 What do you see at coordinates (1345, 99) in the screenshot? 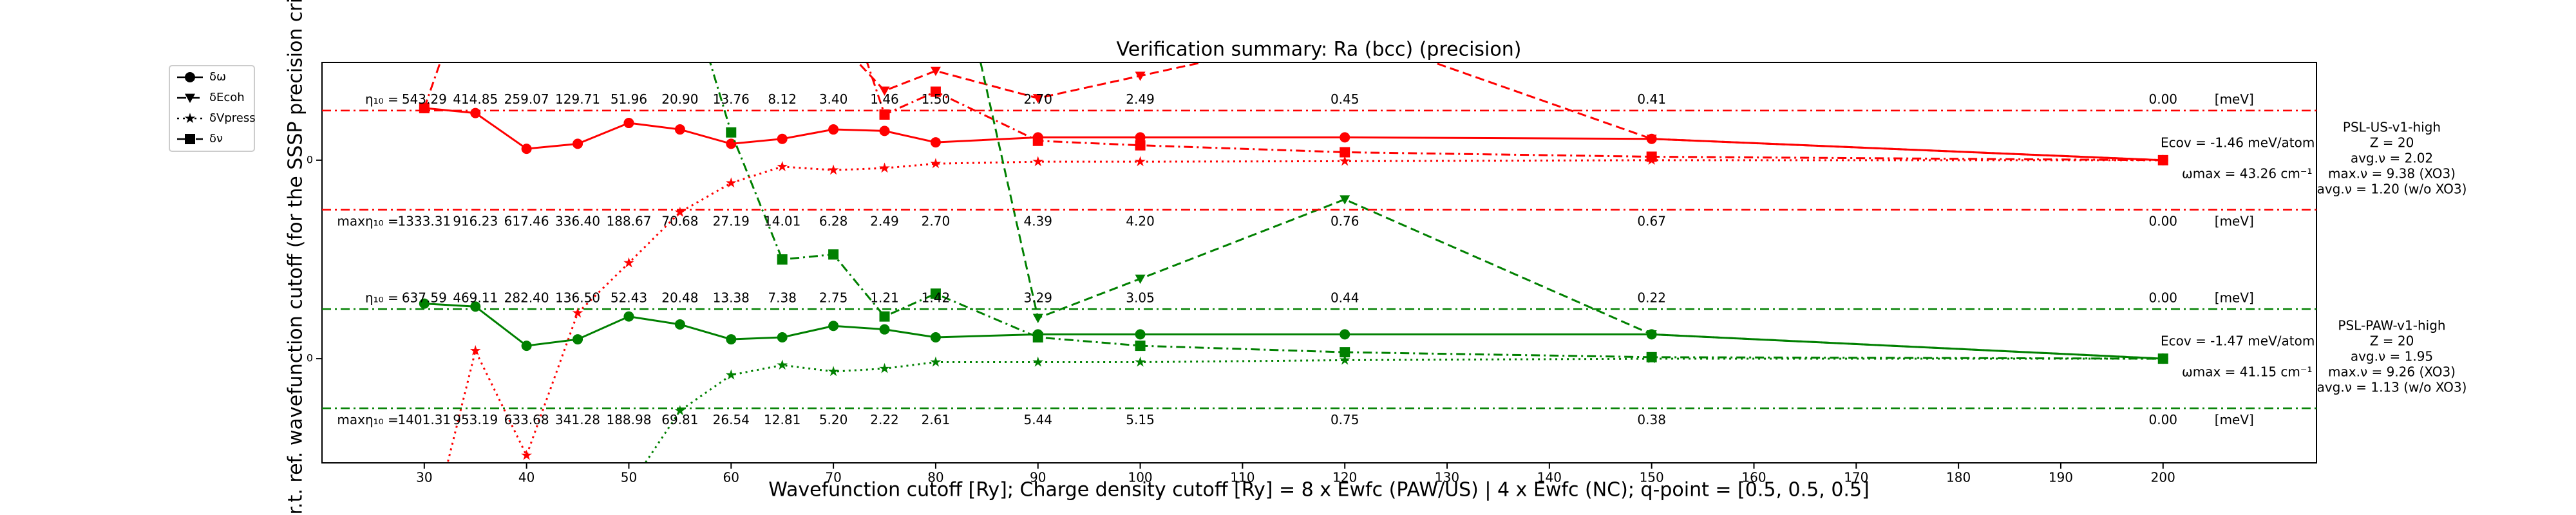
I see `row-value: 0.45` at bounding box center [1345, 99].